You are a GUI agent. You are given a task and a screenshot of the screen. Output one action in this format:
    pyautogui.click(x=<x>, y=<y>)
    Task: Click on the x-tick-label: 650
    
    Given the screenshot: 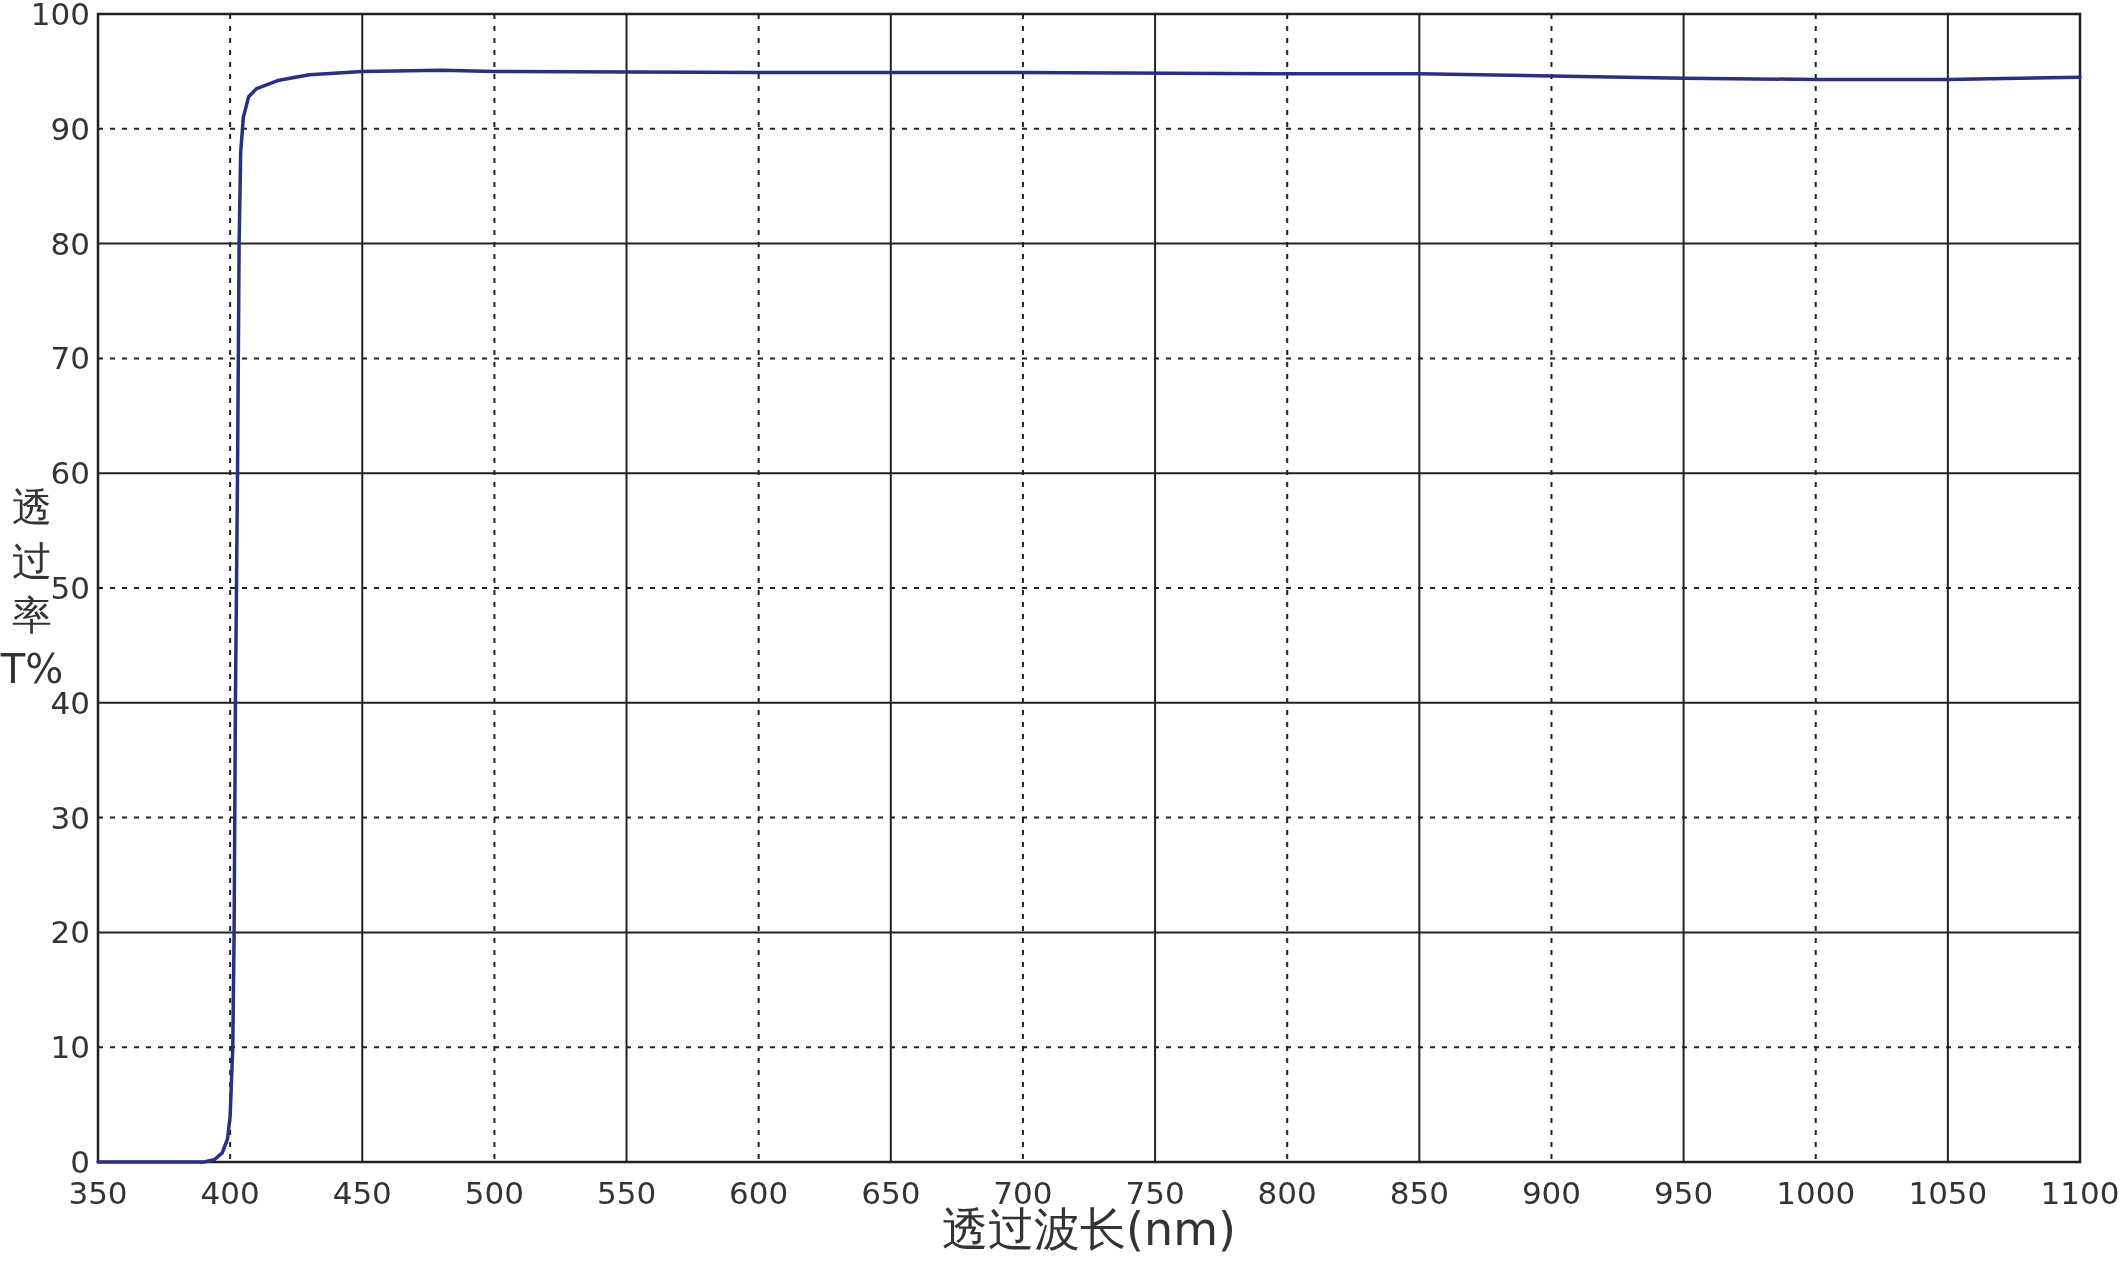 What is the action you would take?
    pyautogui.click(x=891, y=1193)
    